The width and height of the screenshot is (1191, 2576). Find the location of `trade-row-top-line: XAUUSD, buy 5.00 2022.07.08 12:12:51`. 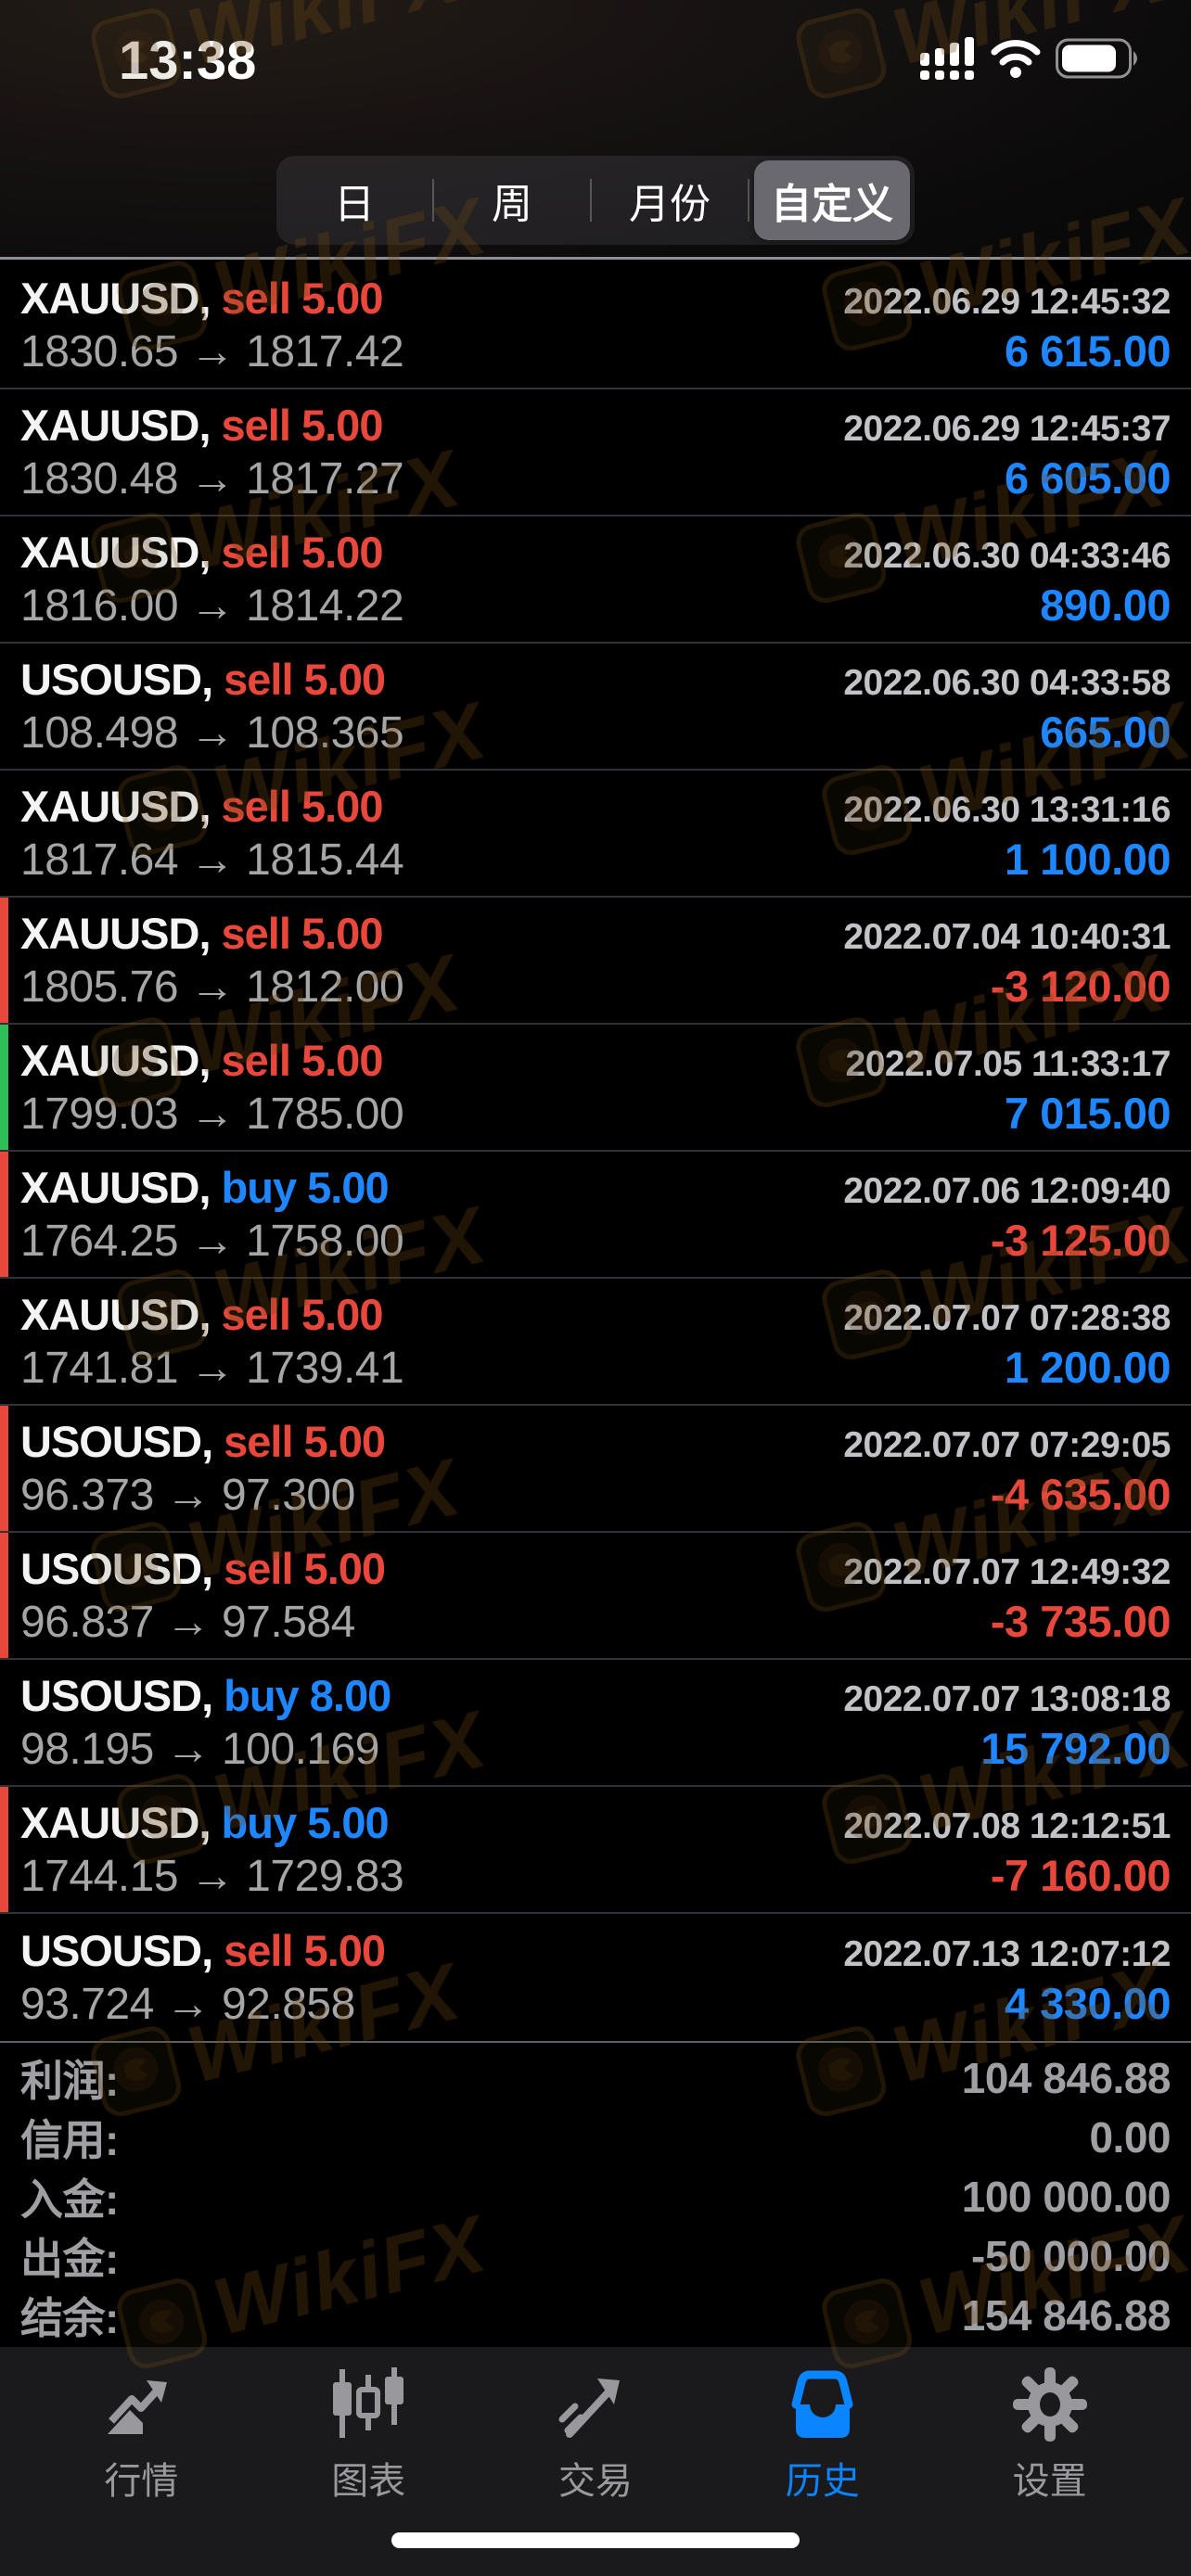

trade-row-top-line: XAUUSD, buy 5.00 2022.07.08 12:12:51 is located at coordinates (595, 1822).